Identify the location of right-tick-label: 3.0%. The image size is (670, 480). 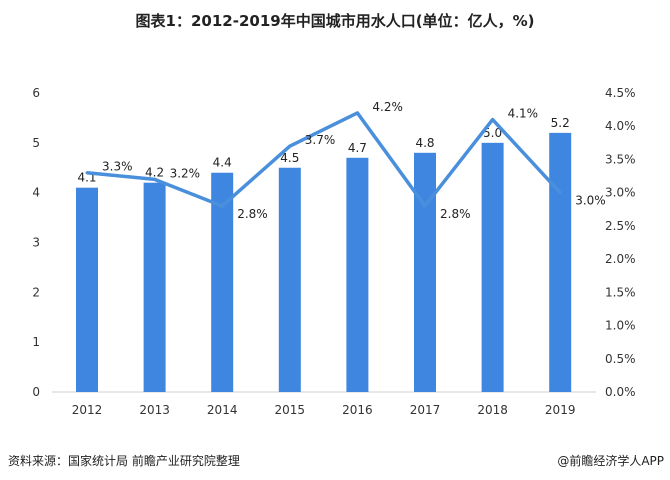
(620, 193).